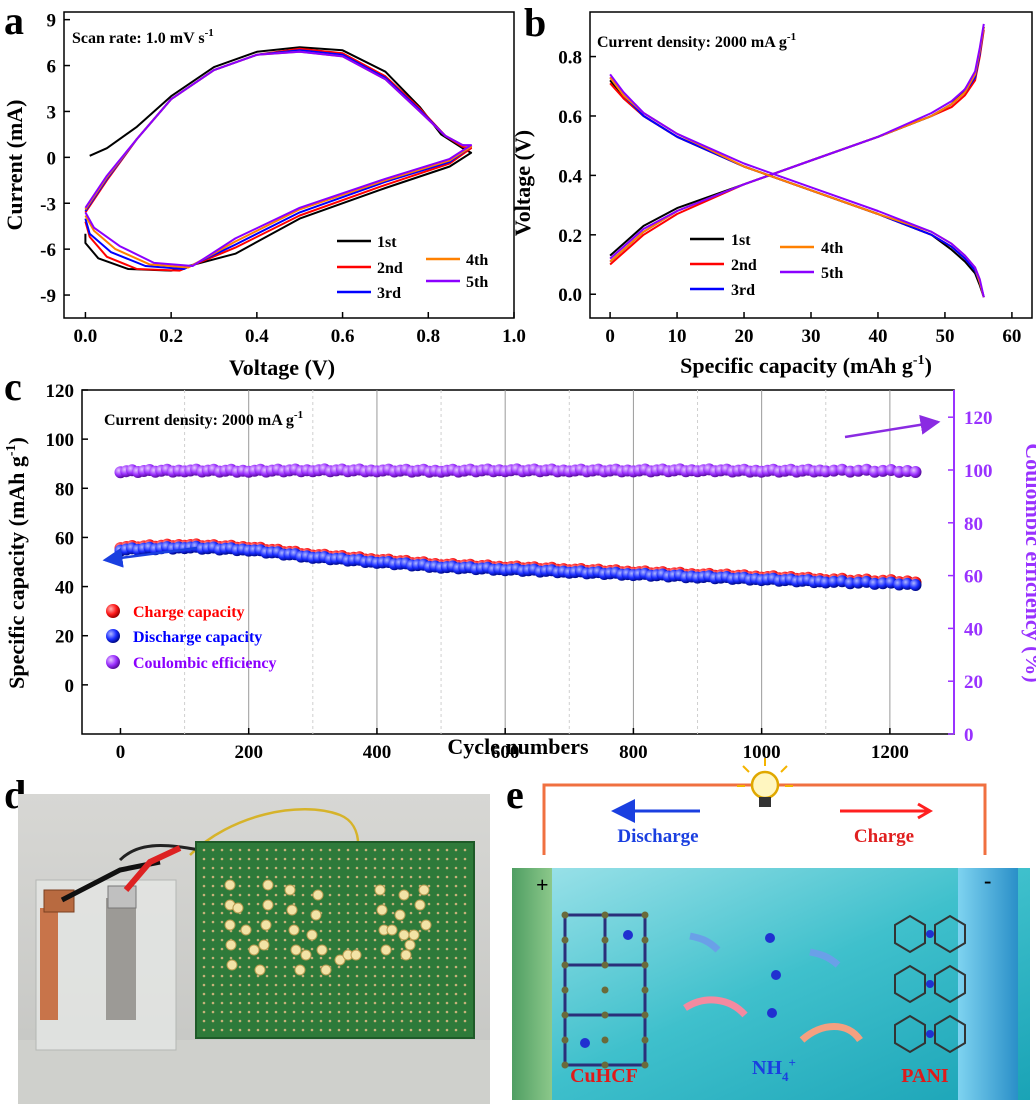 The image size is (1036, 1108). What do you see at coordinates (532, 984) in the screenshot?
I see `cathode-plate` at bounding box center [532, 984].